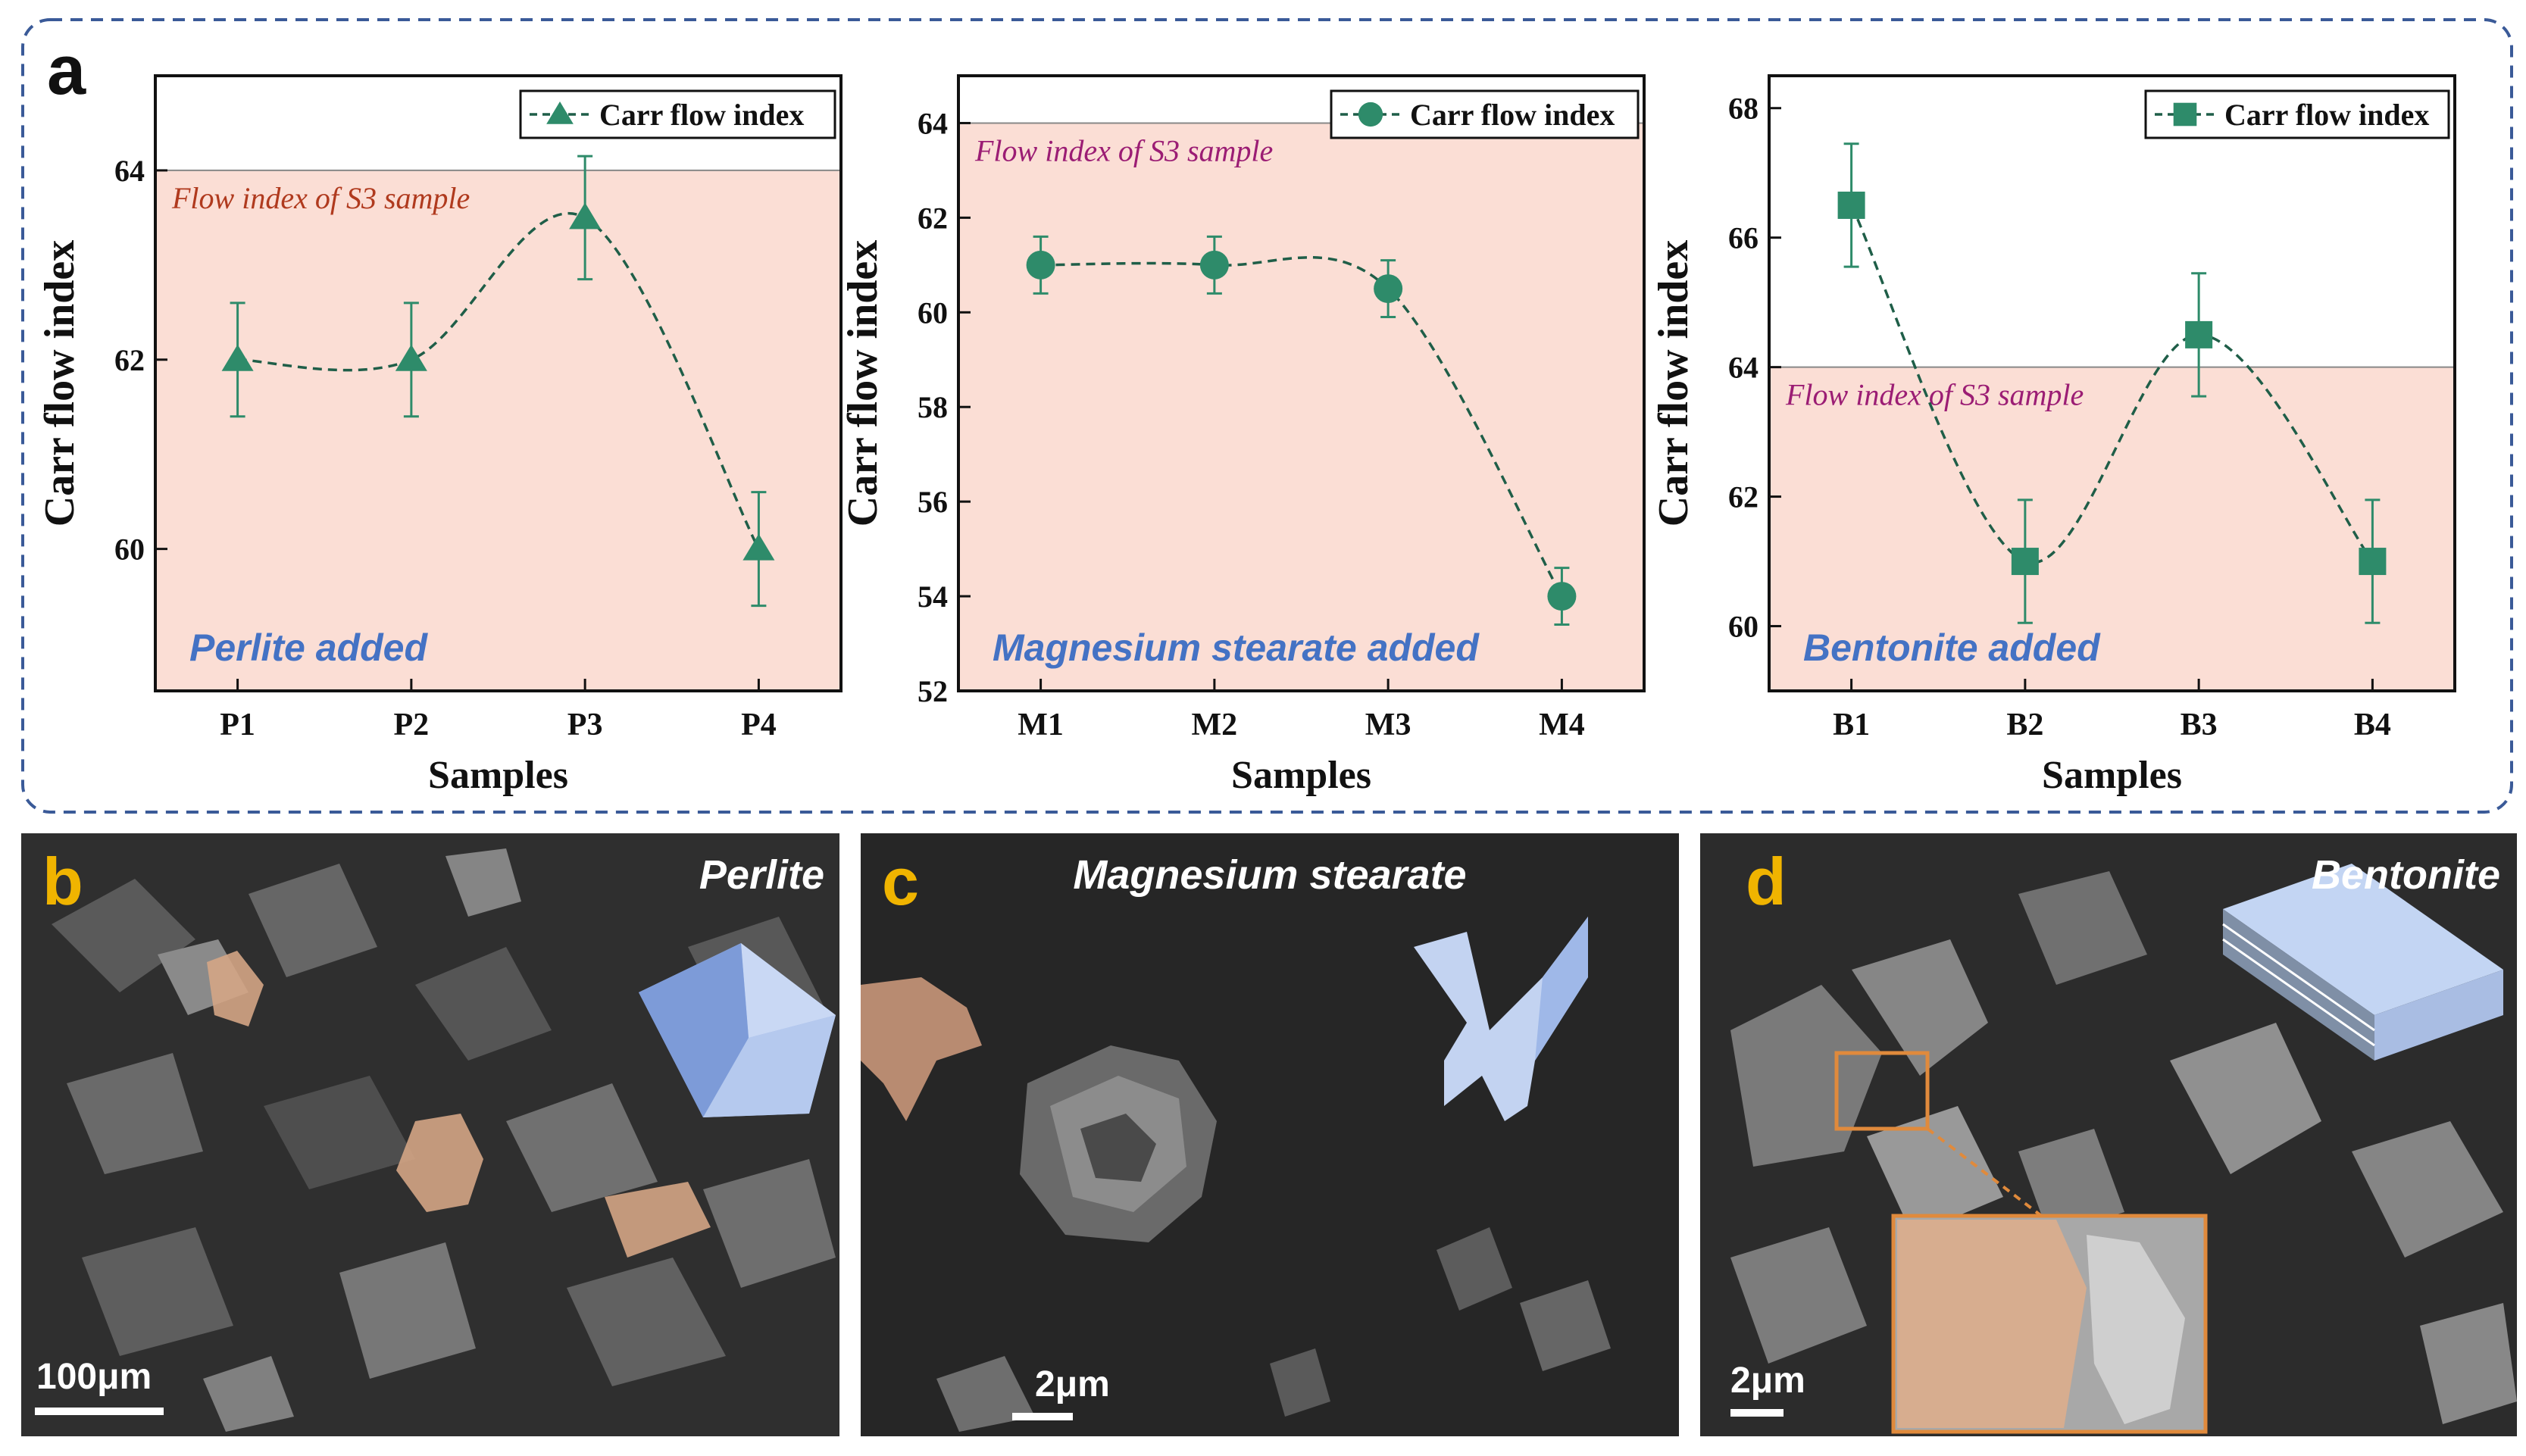 The width and height of the screenshot is (2526, 1456). What do you see at coordinates (933, 597) in the screenshot?
I see `y-tick-label: 54` at bounding box center [933, 597].